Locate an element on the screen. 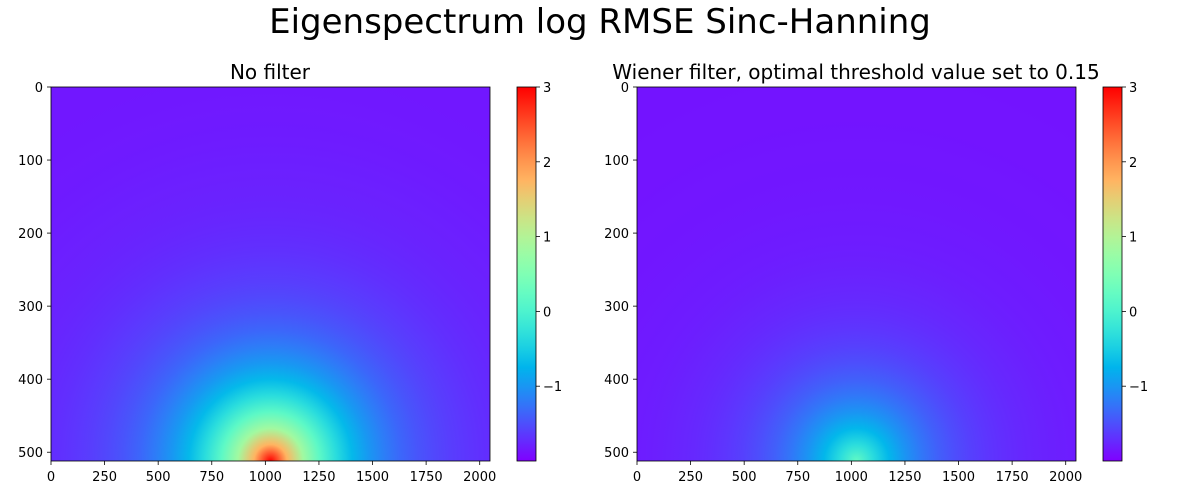 Image resolution: width=1200 pixels, height=500 pixels. panel-title: No filter is located at coordinates (270, 72).